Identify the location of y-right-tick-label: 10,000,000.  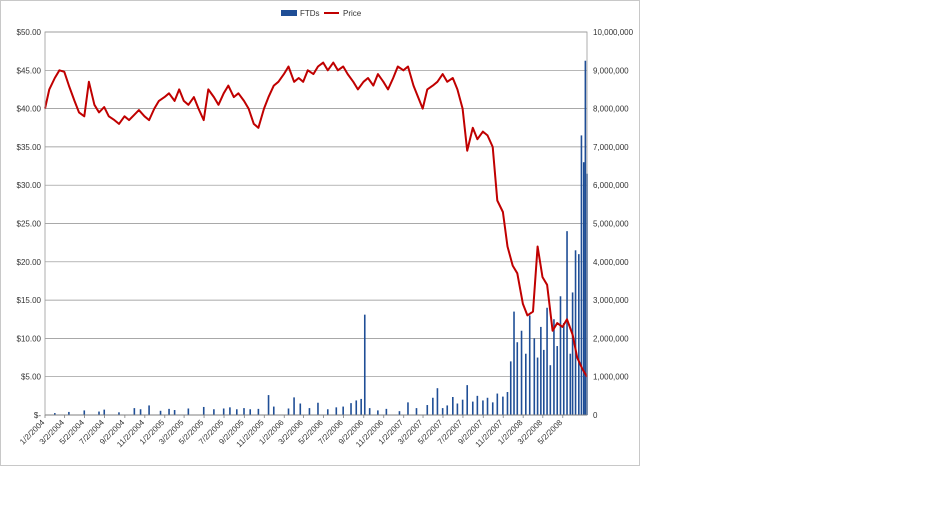
(613, 32).